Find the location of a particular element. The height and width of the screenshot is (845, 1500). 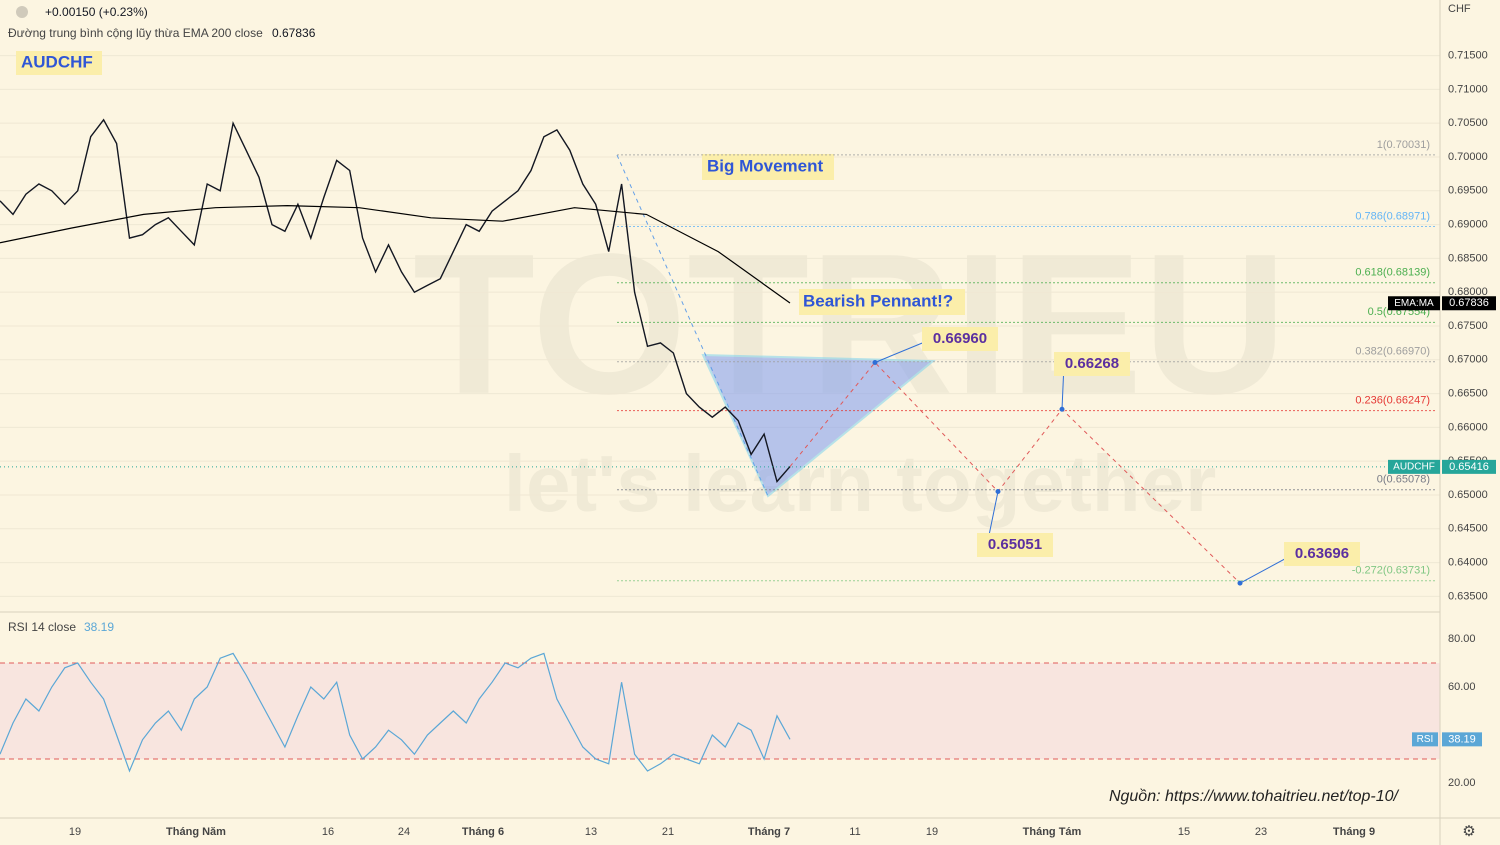

badge-name: EMA:MA is located at coordinates (1414, 303).